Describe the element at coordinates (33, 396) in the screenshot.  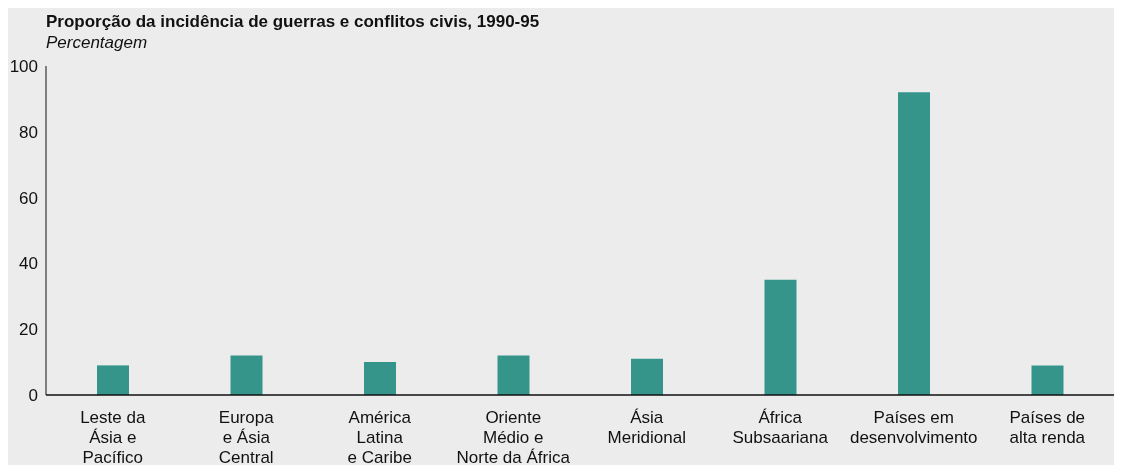
I see `y-tick-label: 0` at that location.